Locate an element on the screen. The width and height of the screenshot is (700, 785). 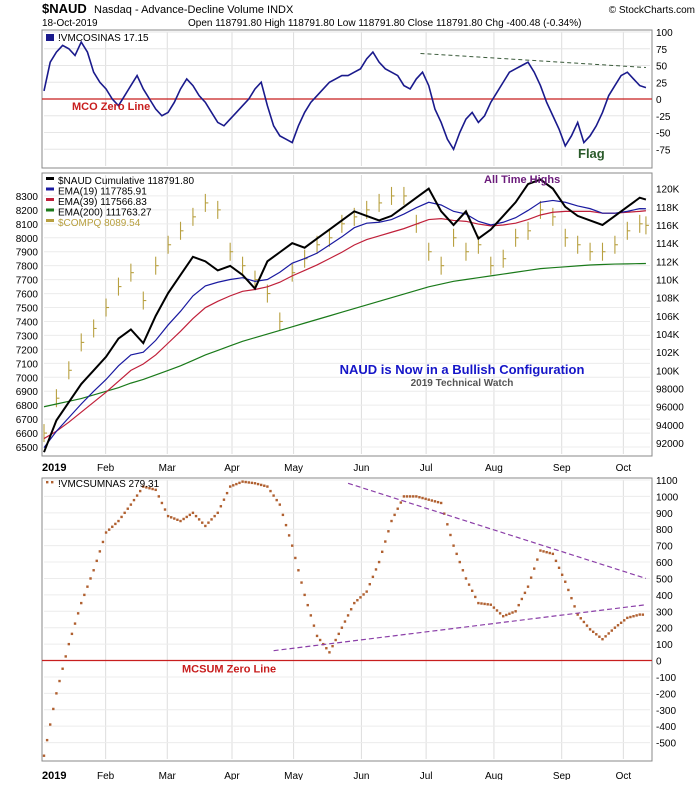
naud-left-tick: 7000 is located at coordinates (27, 378).